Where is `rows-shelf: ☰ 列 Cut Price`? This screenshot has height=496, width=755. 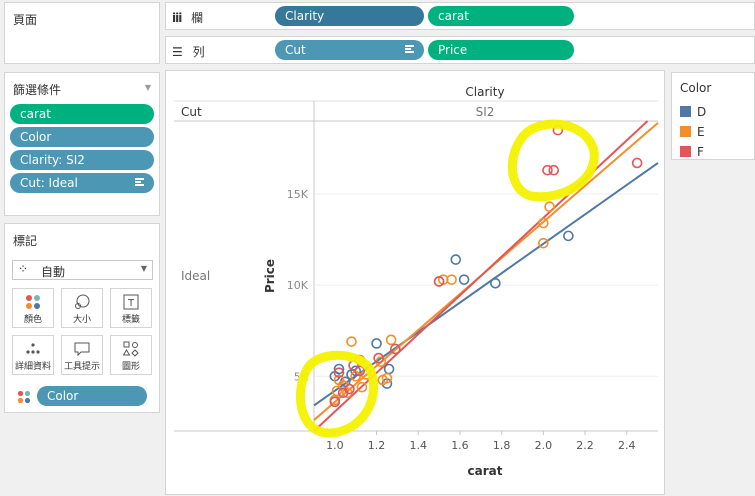 rows-shelf: ☰ 列 Cut Price is located at coordinates (460, 50).